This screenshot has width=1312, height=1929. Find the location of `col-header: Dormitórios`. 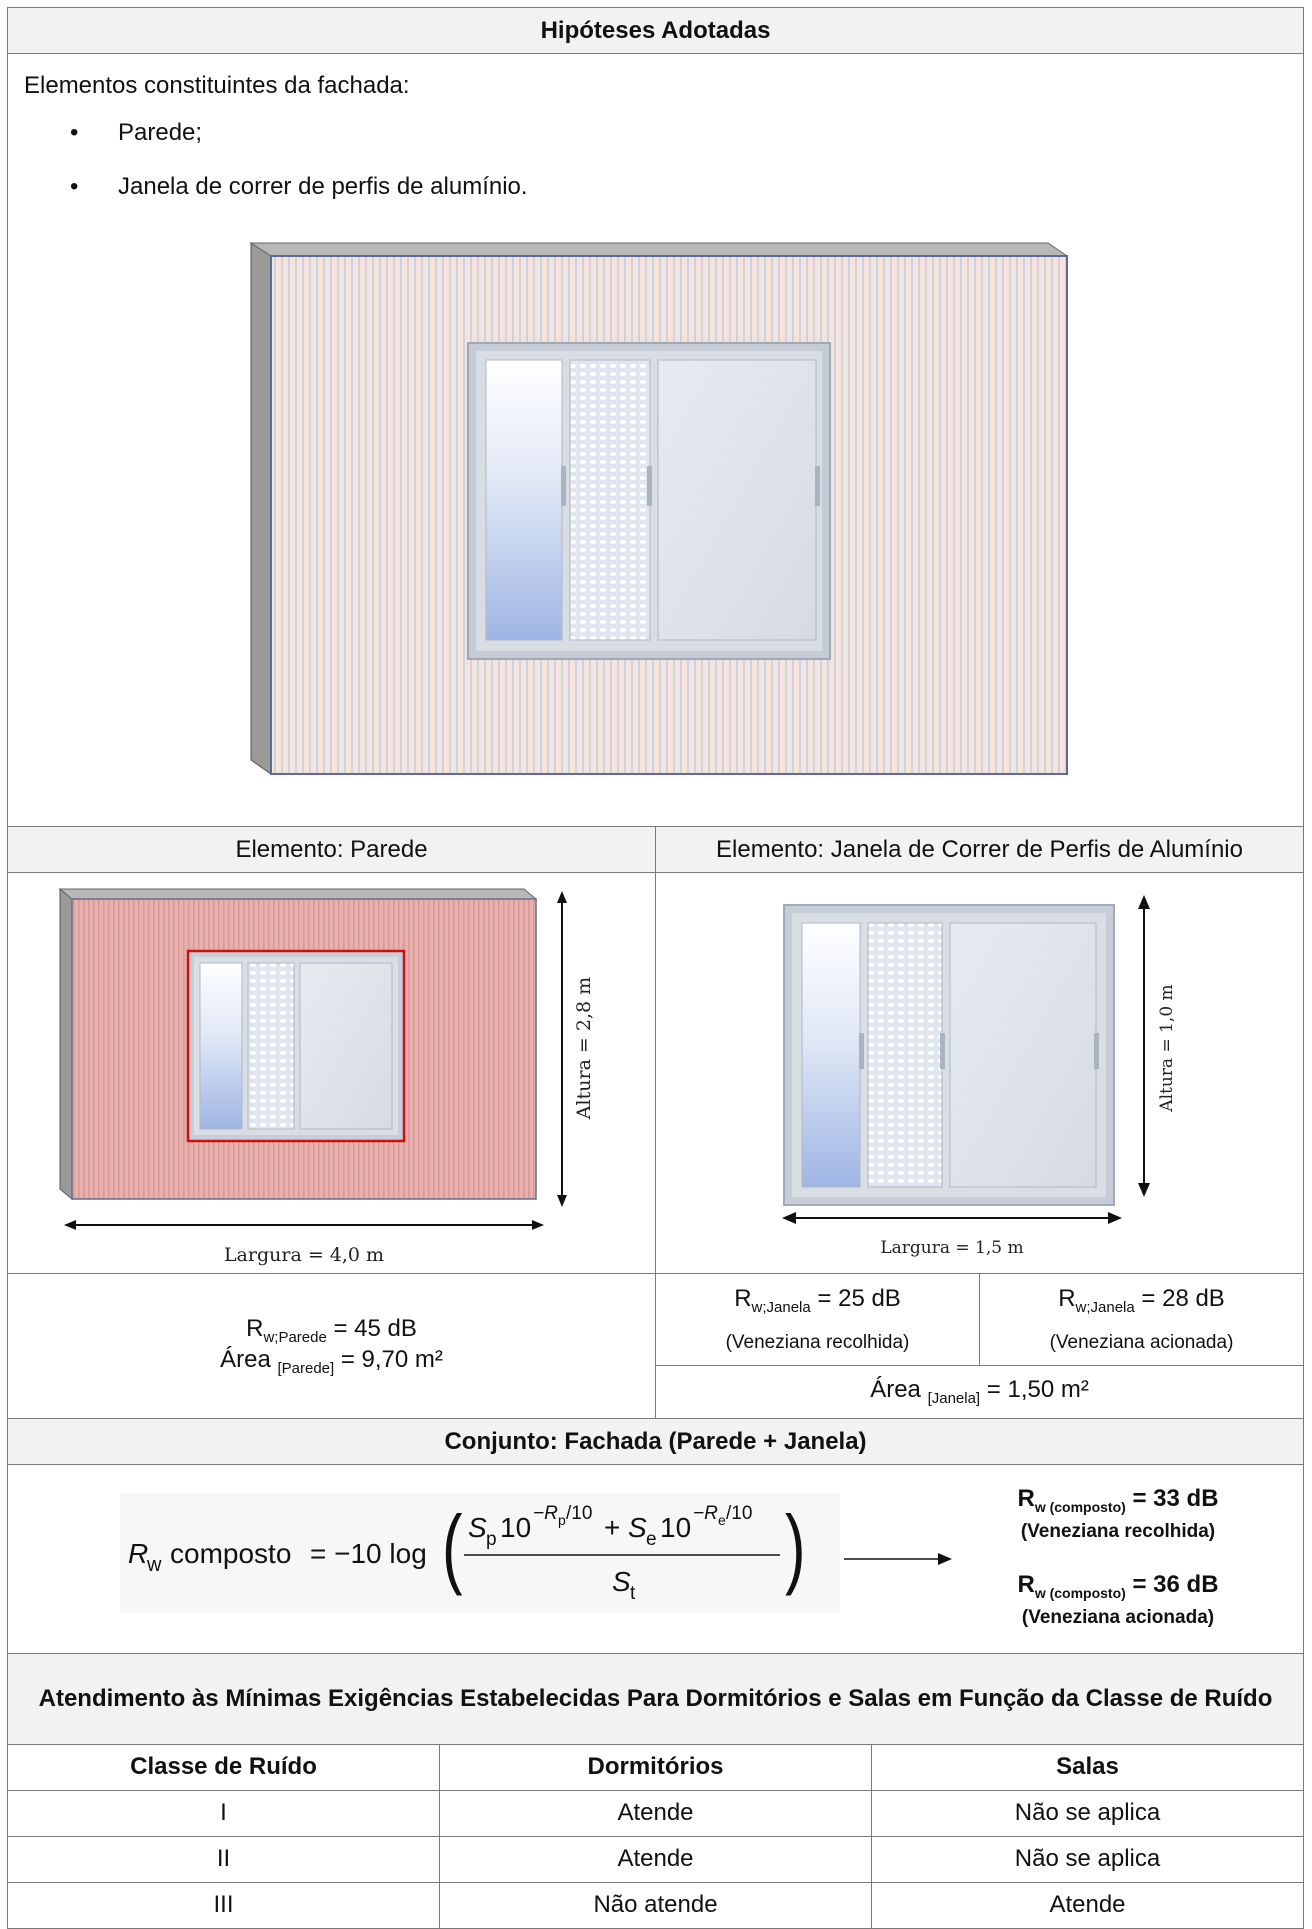

col-header: Dormitórios is located at coordinates (655, 1767).